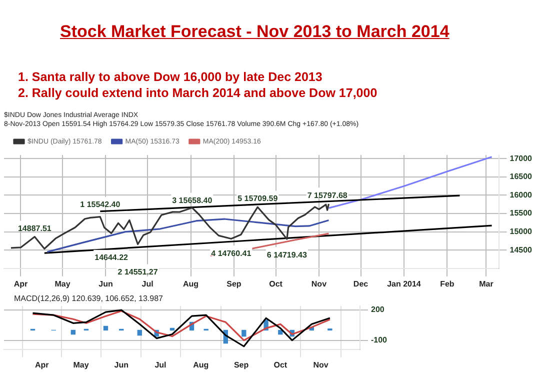 This screenshot has width=537, height=373. Describe the element at coordinates (404, 283) in the screenshot. I see `x-tick-label: Jan 2014` at that location.